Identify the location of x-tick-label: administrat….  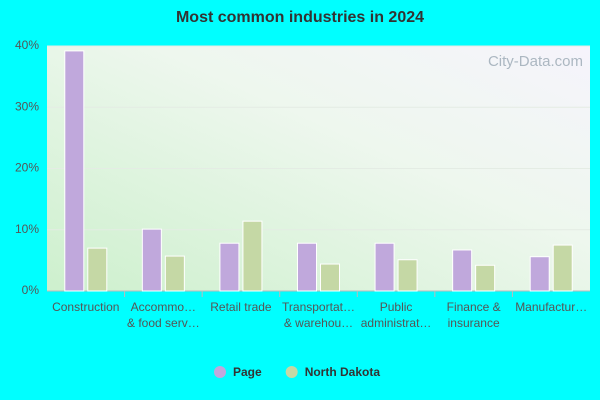
(396, 323).